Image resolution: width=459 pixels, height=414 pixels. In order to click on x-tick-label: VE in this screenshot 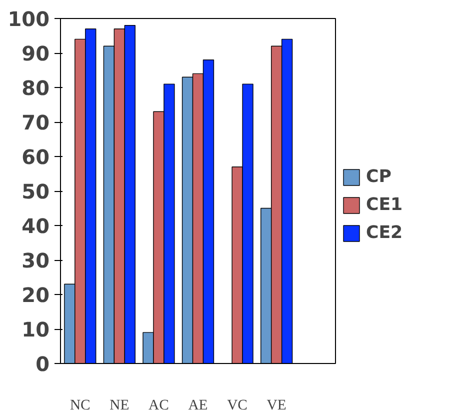, I will do `click(276, 406)`.